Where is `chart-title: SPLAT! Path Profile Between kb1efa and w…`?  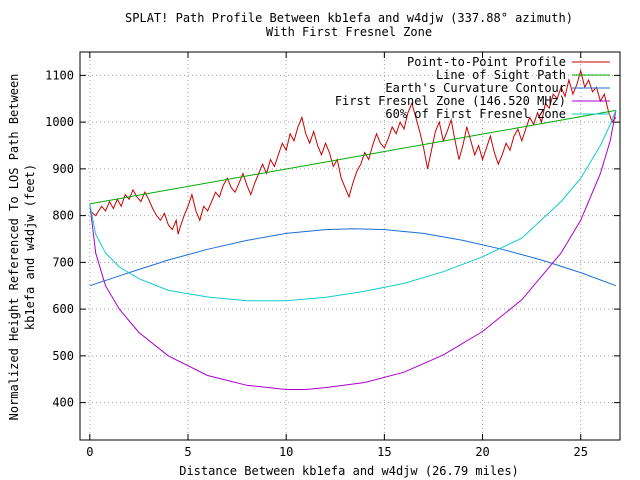
chart-title: SPLAT! Path Profile Between kb1efa and w… is located at coordinates (349, 18).